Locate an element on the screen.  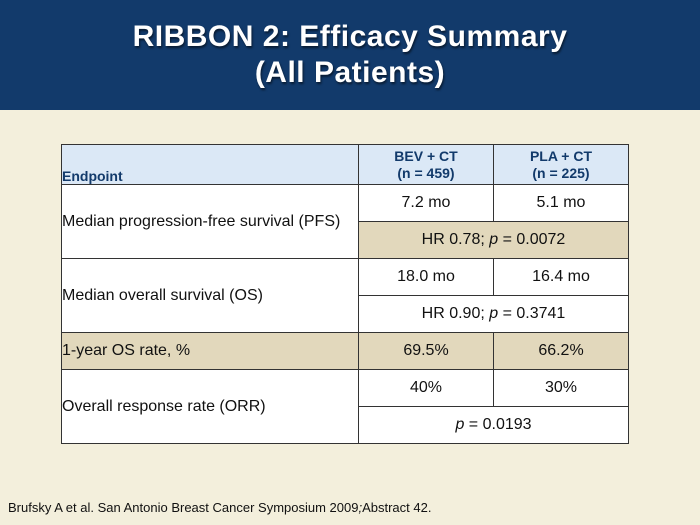
column-header-bev: BEV + CT (n = 459) is located at coordinates (426, 164).